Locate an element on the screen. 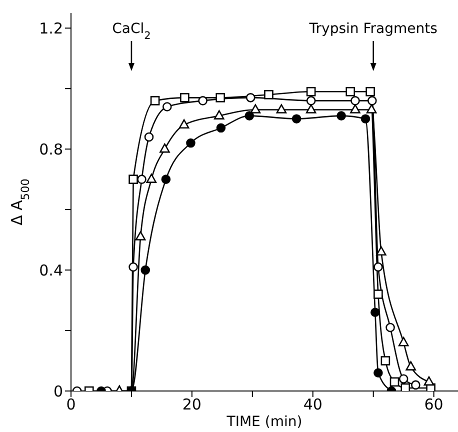  x-tick-label: 20 is located at coordinates (192, 405).